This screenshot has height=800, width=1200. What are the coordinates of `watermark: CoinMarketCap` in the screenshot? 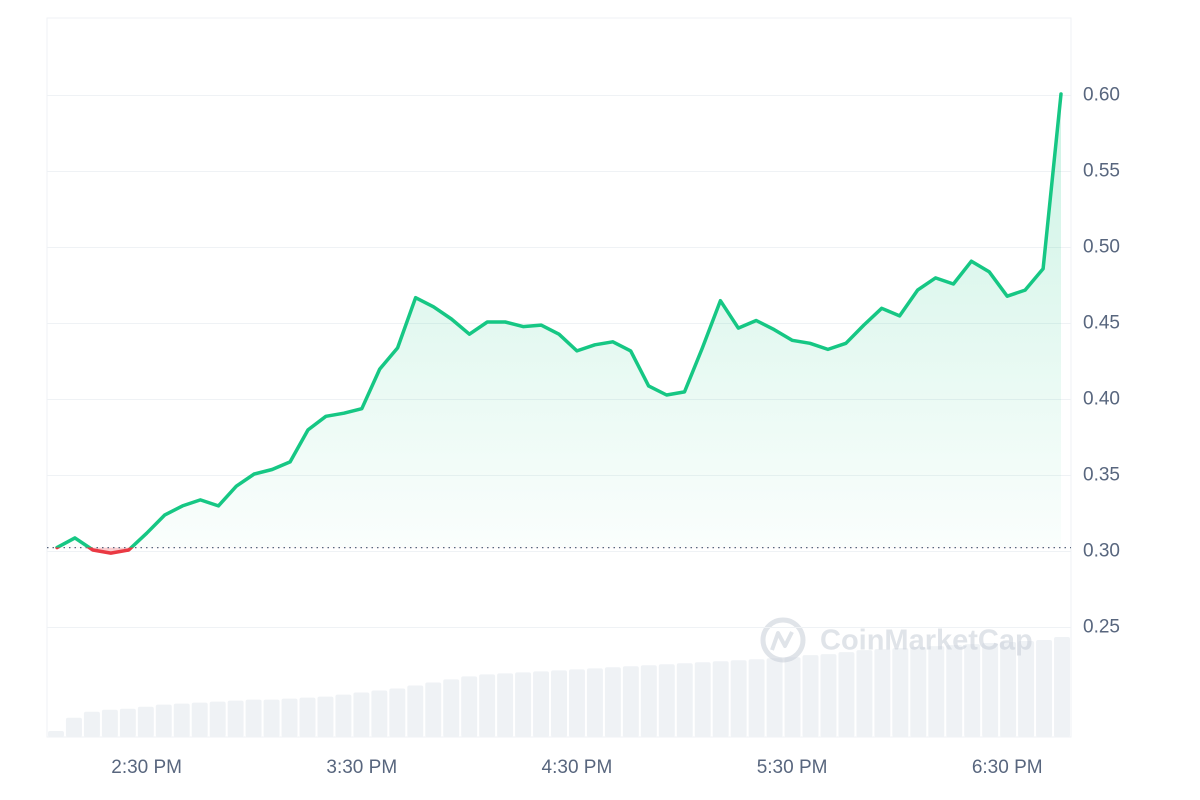 It's located at (896, 640).